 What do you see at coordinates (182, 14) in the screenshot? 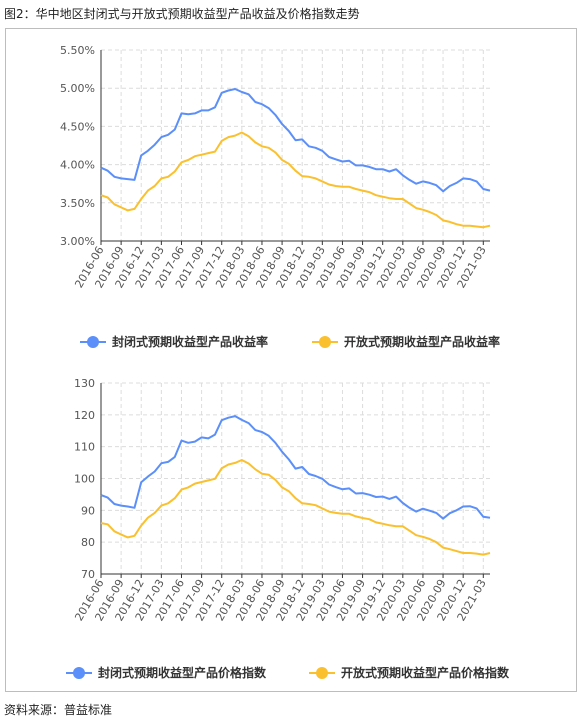
I see `figure-title: 图2：华中地区封闭式与开放式预期收益型产品收益及价格指数走势` at bounding box center [182, 14].